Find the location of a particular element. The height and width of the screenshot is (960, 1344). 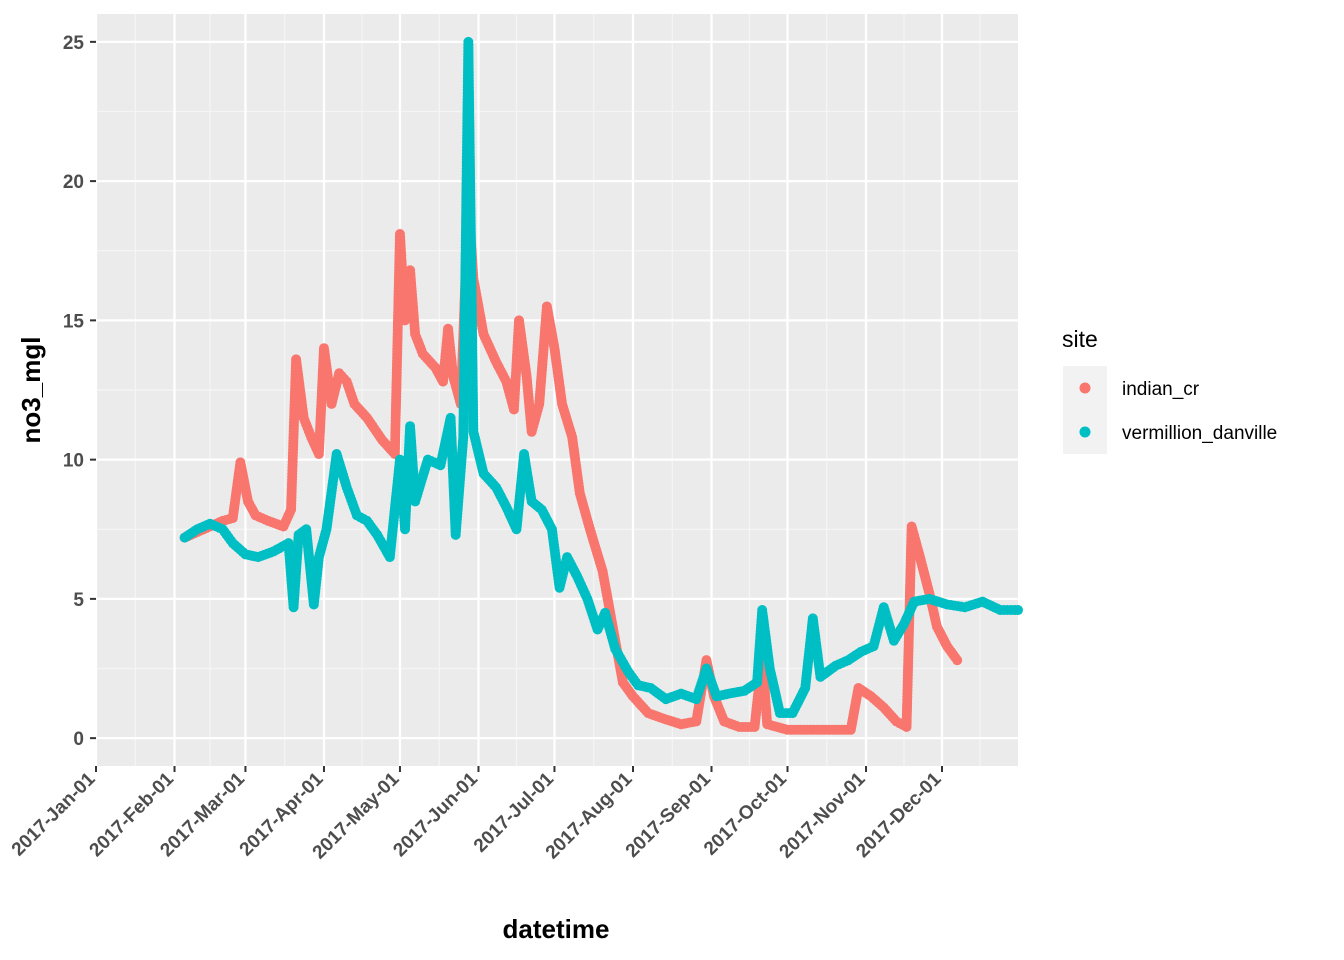

legend-label-indian_cr: indian_cr is located at coordinates (1161, 389).